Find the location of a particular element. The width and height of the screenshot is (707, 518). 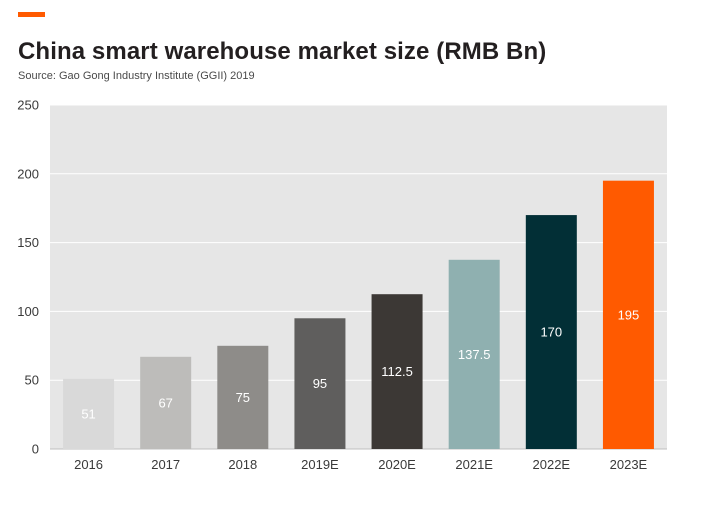

data-label: 137.5 is located at coordinates (474, 354).